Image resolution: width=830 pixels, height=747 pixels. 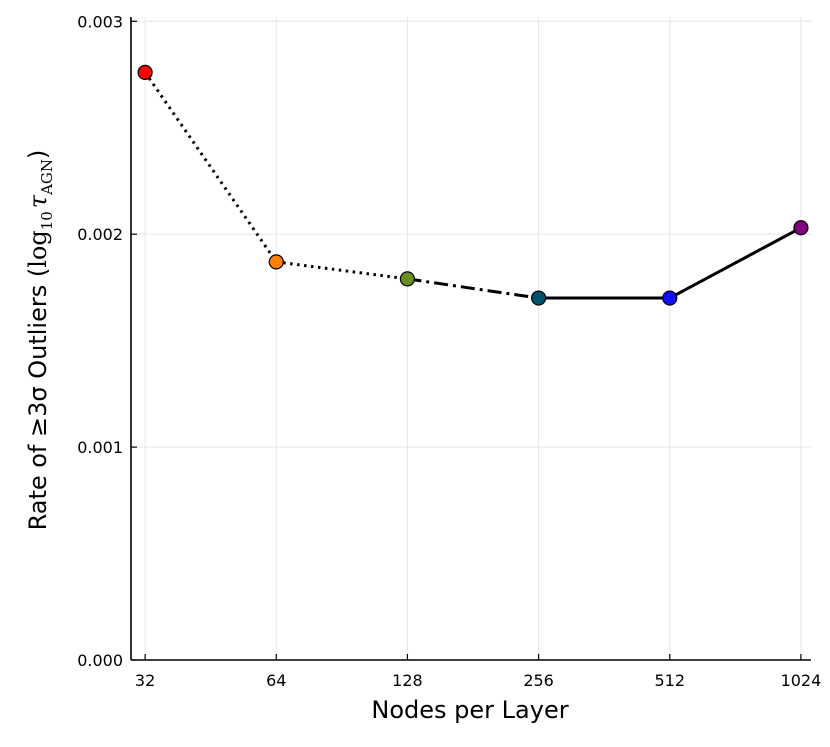 What do you see at coordinates (38, 201) in the screenshot?
I see `y-axis-title-tau: τ` at bounding box center [38, 201].